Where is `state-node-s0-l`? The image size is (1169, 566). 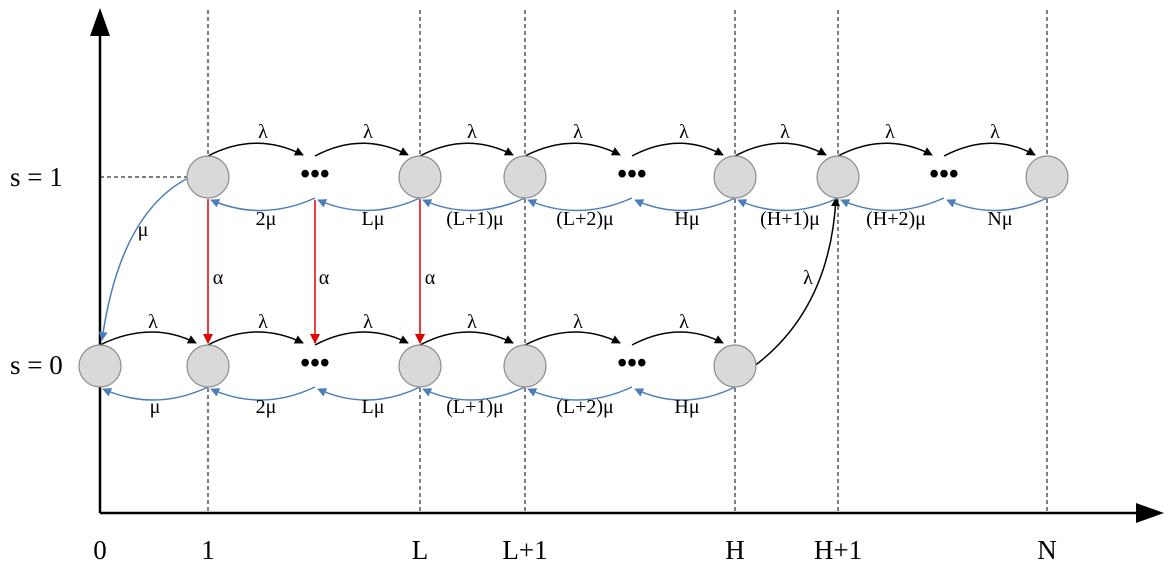 state-node-s0-l is located at coordinates (420, 366).